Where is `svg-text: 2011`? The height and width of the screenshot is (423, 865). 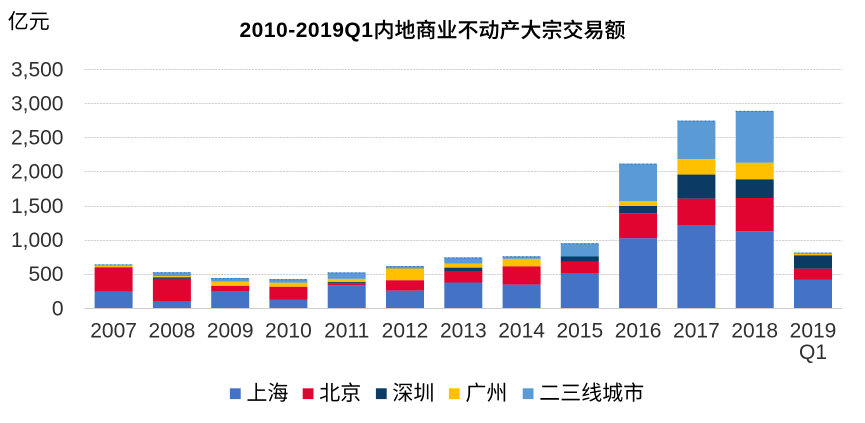
svg-text: 2011 is located at coordinates (346, 330).